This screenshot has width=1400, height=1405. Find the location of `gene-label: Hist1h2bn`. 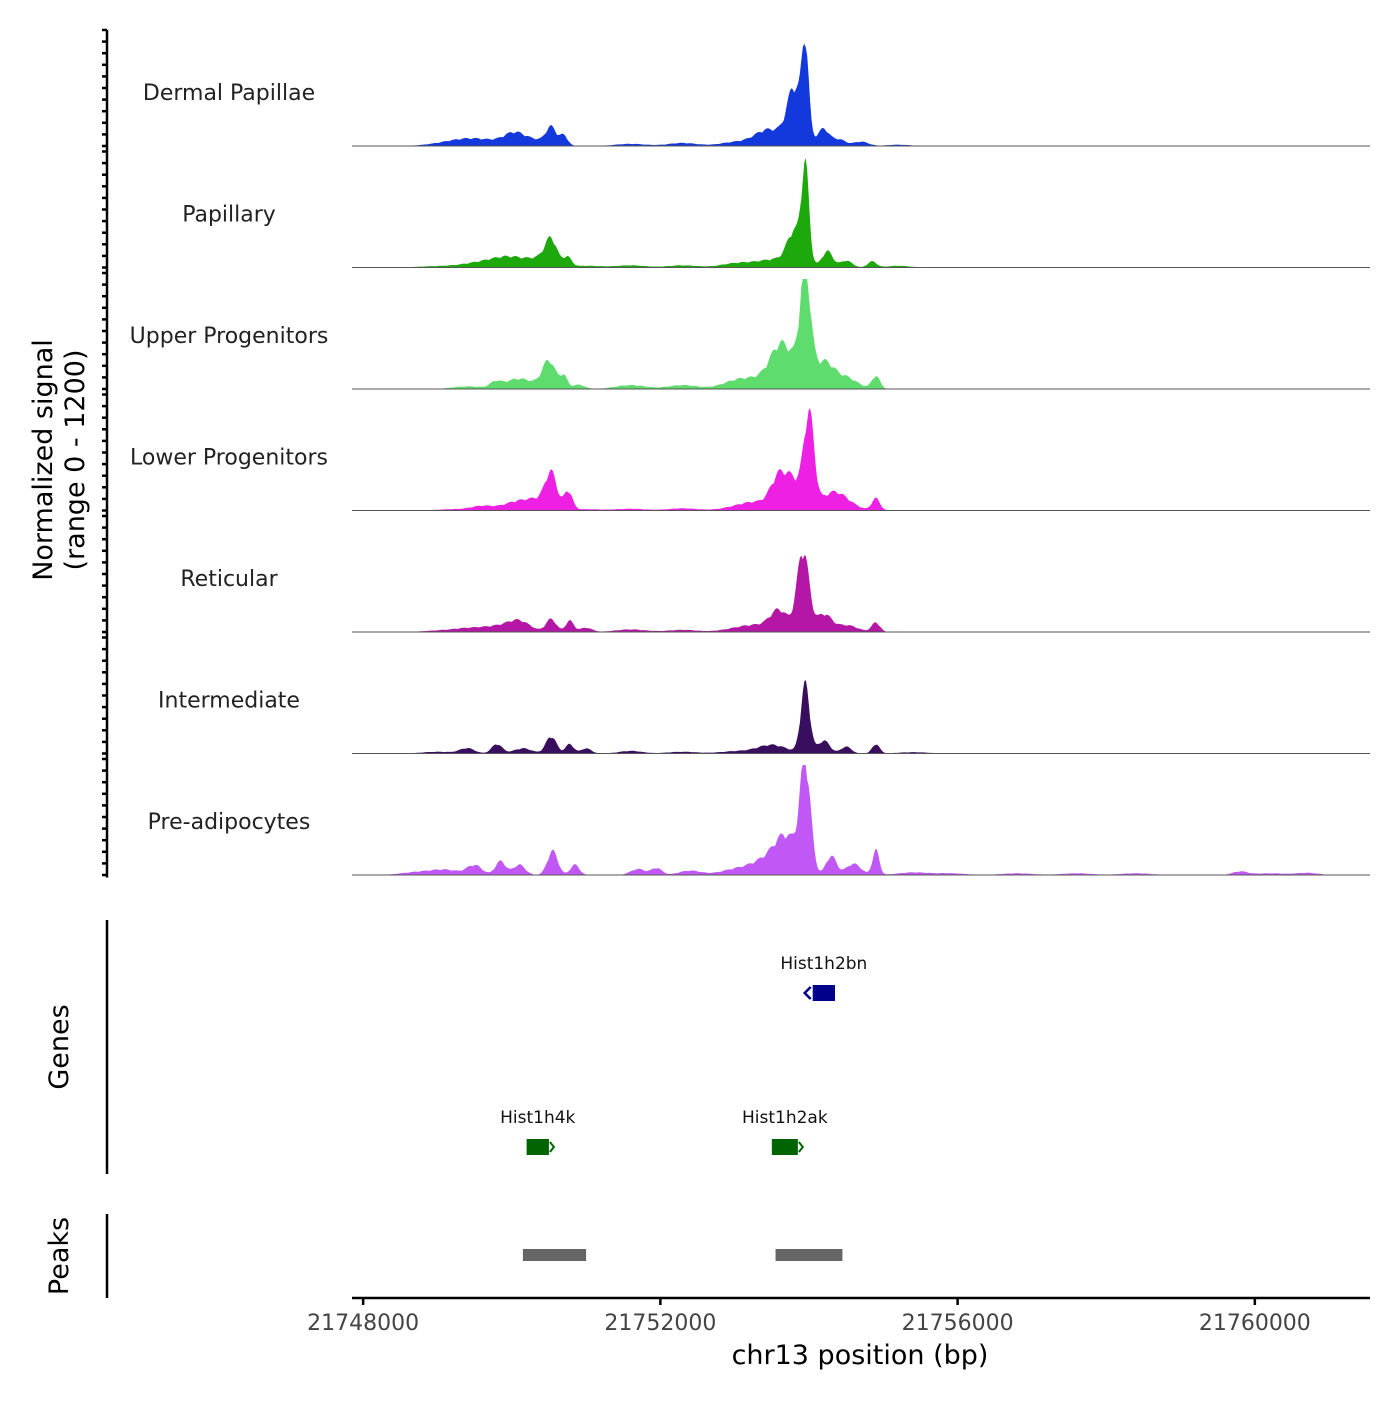

gene-label: Hist1h2bn is located at coordinates (823, 964).